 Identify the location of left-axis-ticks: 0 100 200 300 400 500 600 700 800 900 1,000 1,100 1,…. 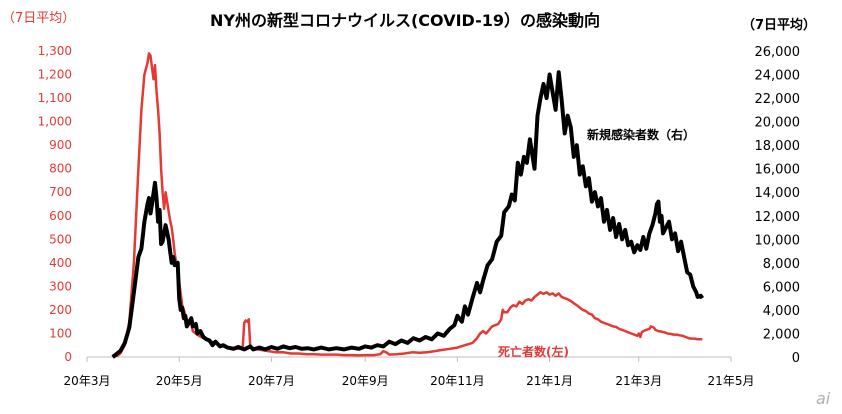
(55, 204).